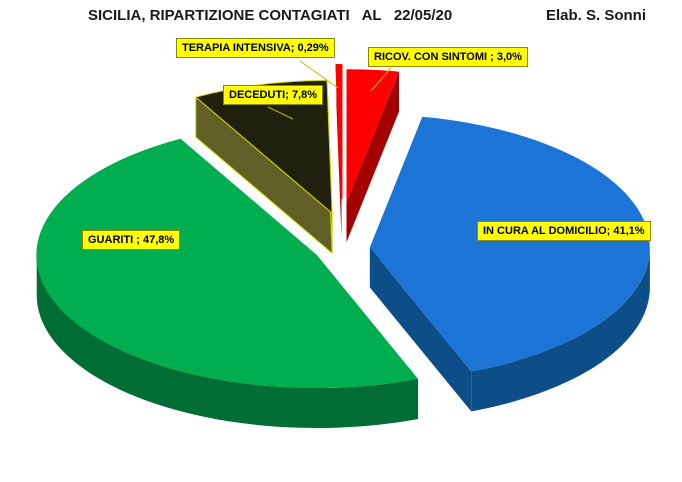 The height and width of the screenshot is (482, 682). What do you see at coordinates (131, 240) in the screenshot?
I see `label-guariti: GUARITI ; 47,8%` at bounding box center [131, 240].